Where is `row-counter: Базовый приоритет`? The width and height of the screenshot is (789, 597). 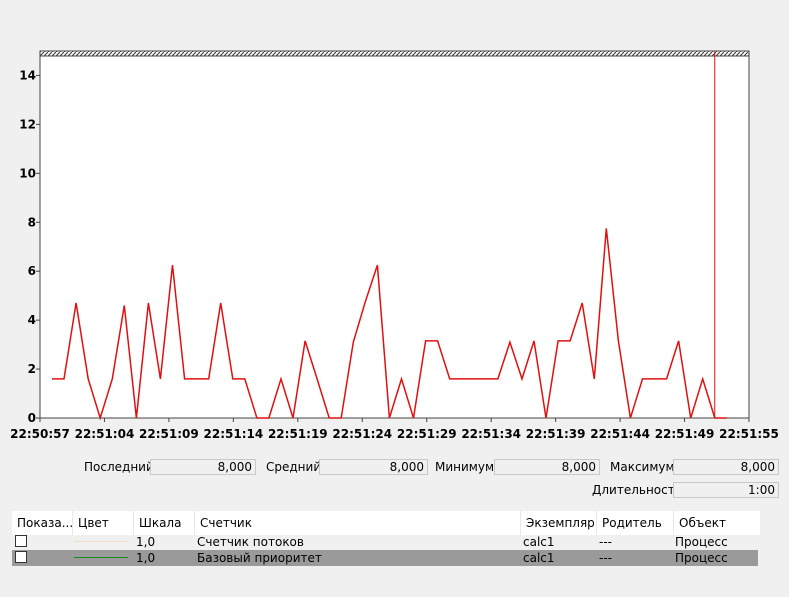 row-counter: Базовый приоритет is located at coordinates (259, 558).